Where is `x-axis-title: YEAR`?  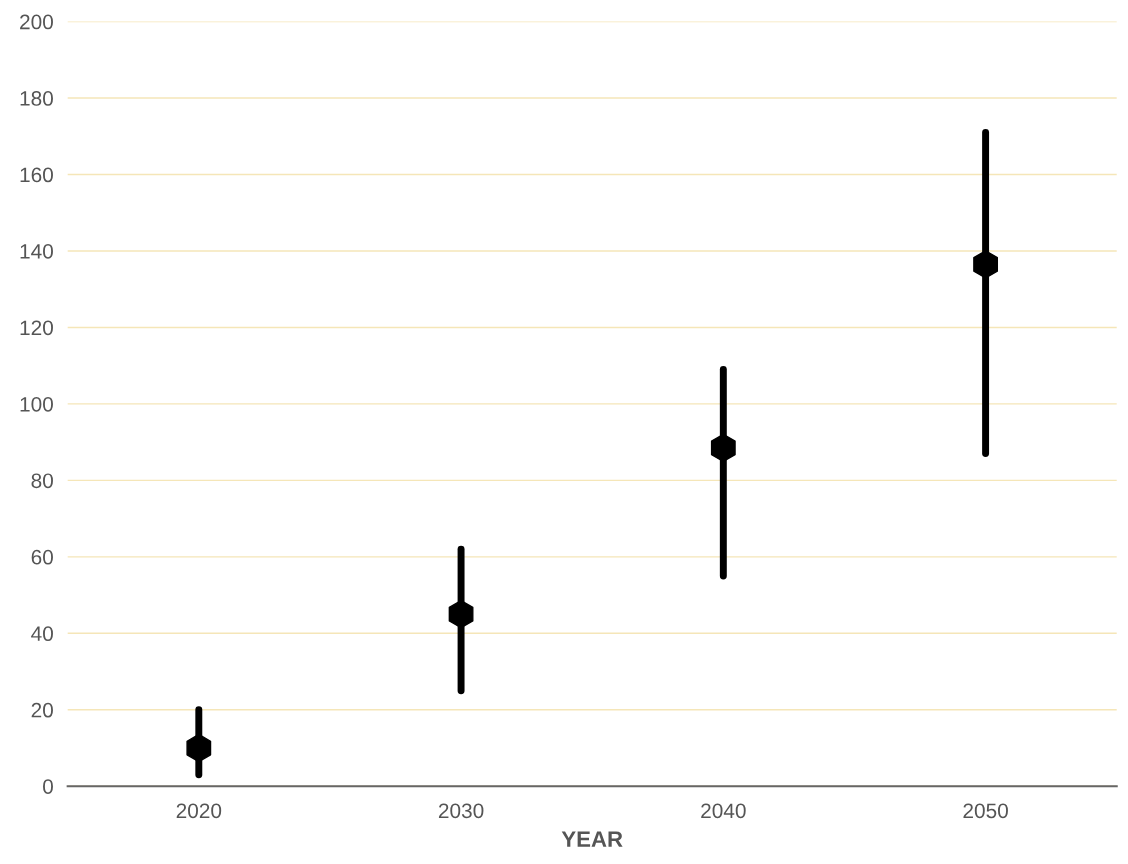 x-axis-title: YEAR is located at coordinates (592, 839).